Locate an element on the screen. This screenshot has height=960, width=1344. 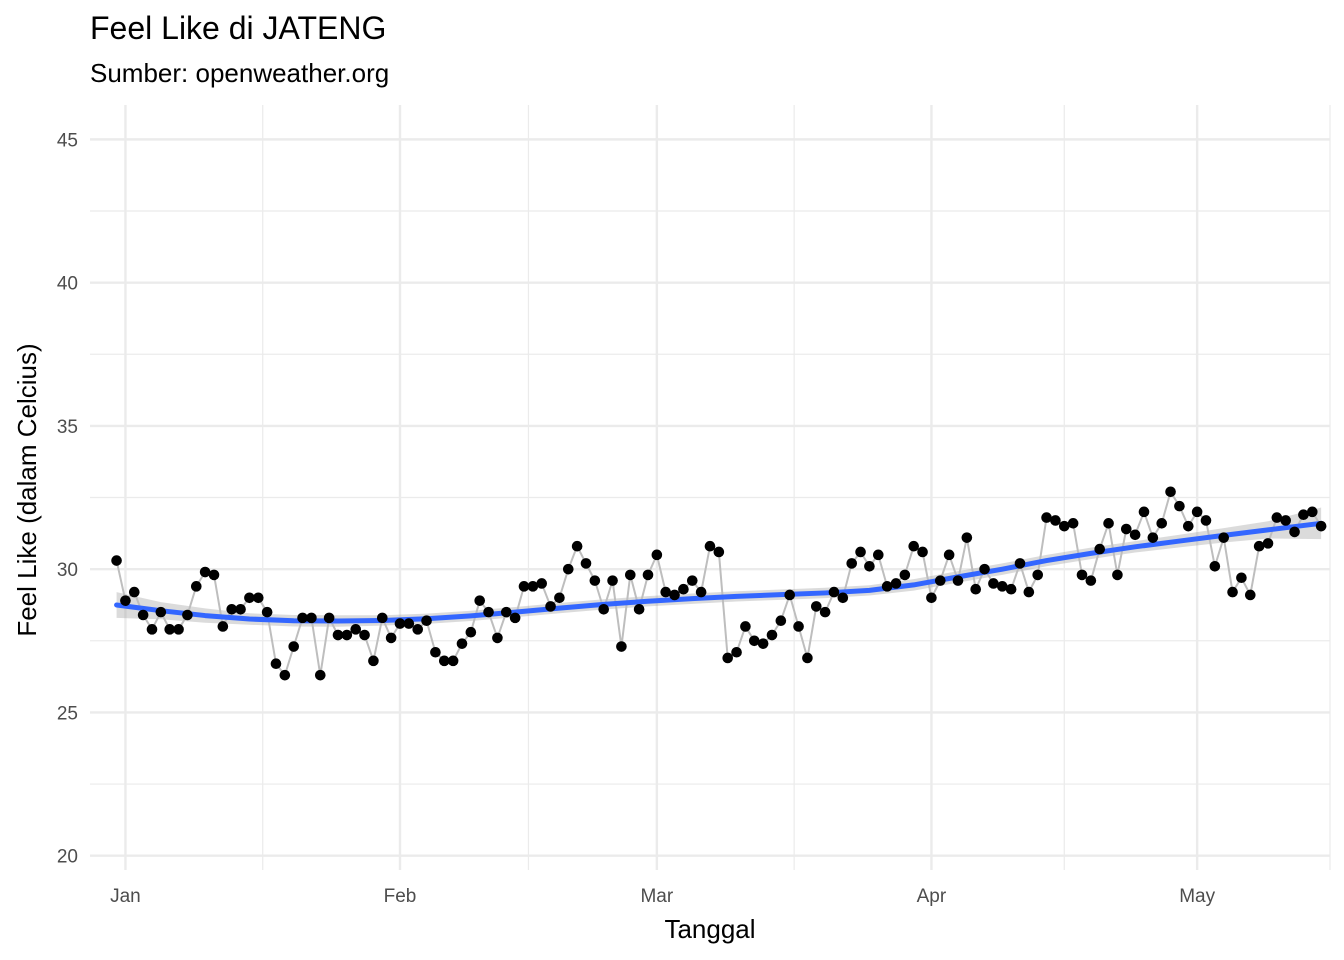
chart-subtitle: Sumber: openweather.org is located at coordinates (240, 73).